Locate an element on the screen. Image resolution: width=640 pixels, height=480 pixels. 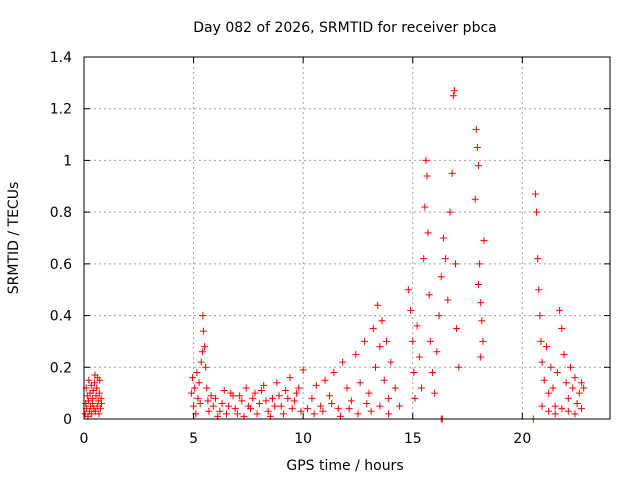
x-axis-label: GPS time / hours is located at coordinates (344, 466).